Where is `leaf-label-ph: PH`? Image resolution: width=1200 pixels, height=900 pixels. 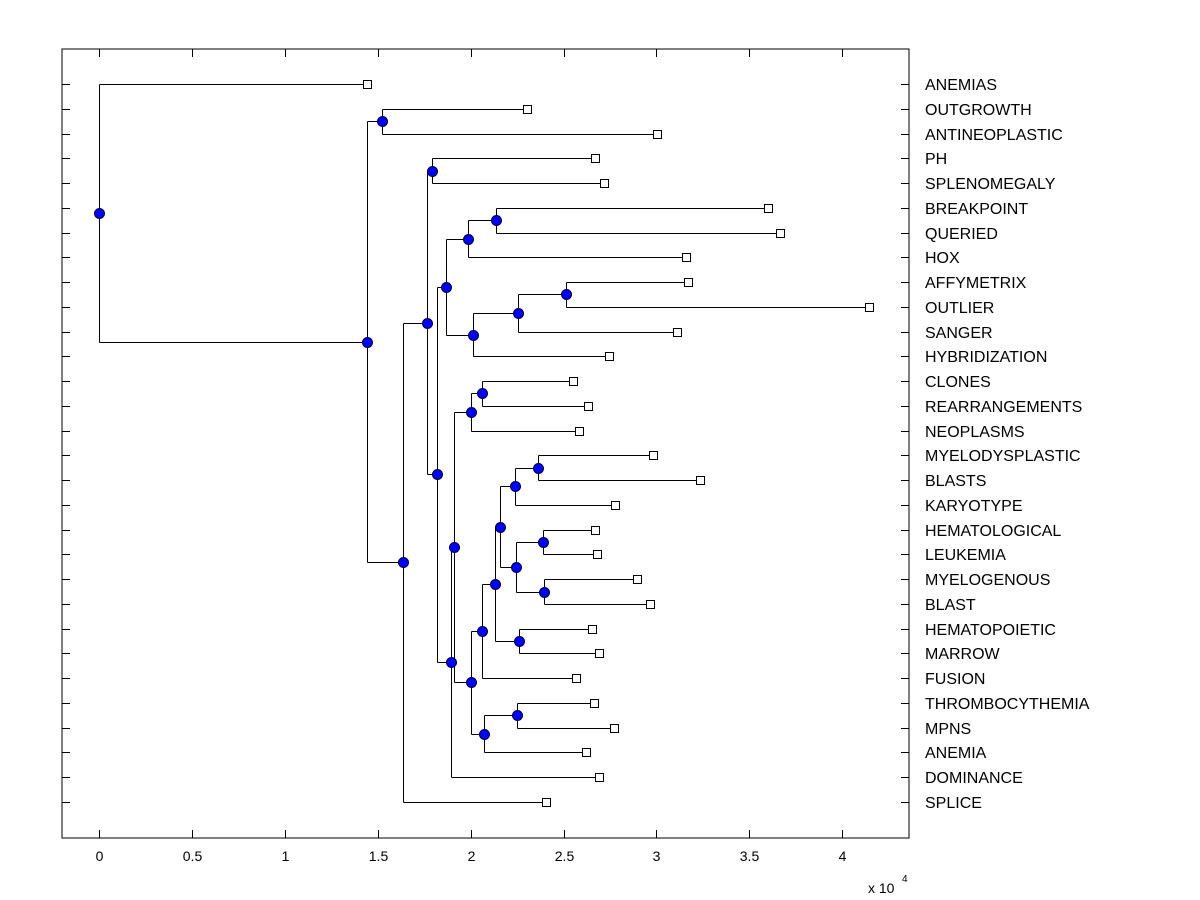 leaf-label-ph: PH is located at coordinates (936, 159).